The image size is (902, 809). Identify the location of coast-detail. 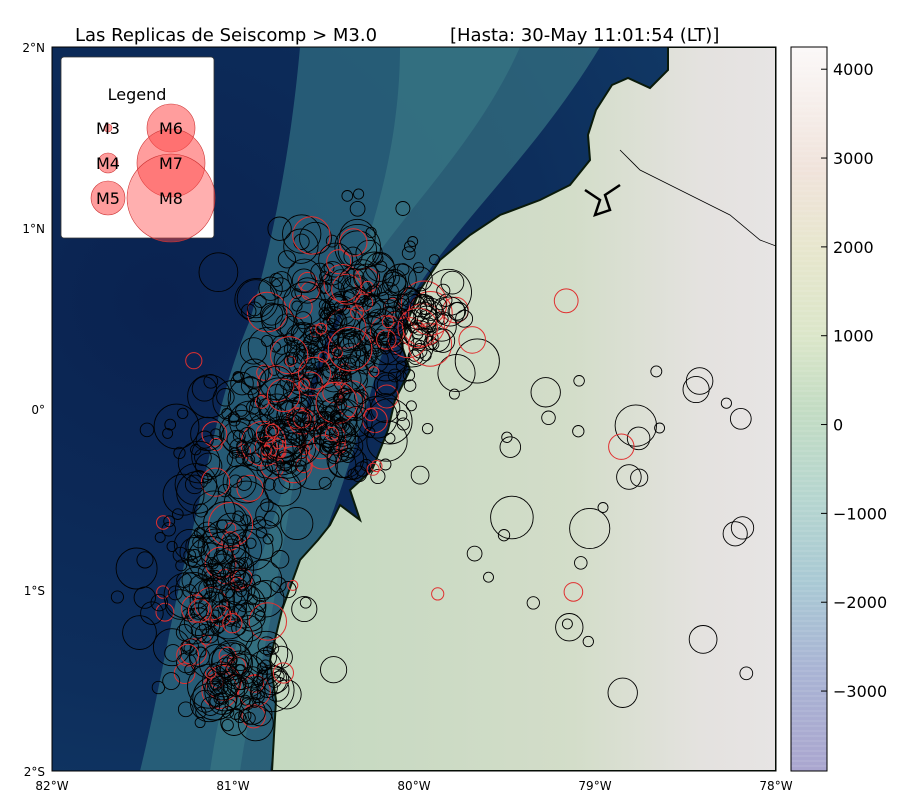
(602, 200).